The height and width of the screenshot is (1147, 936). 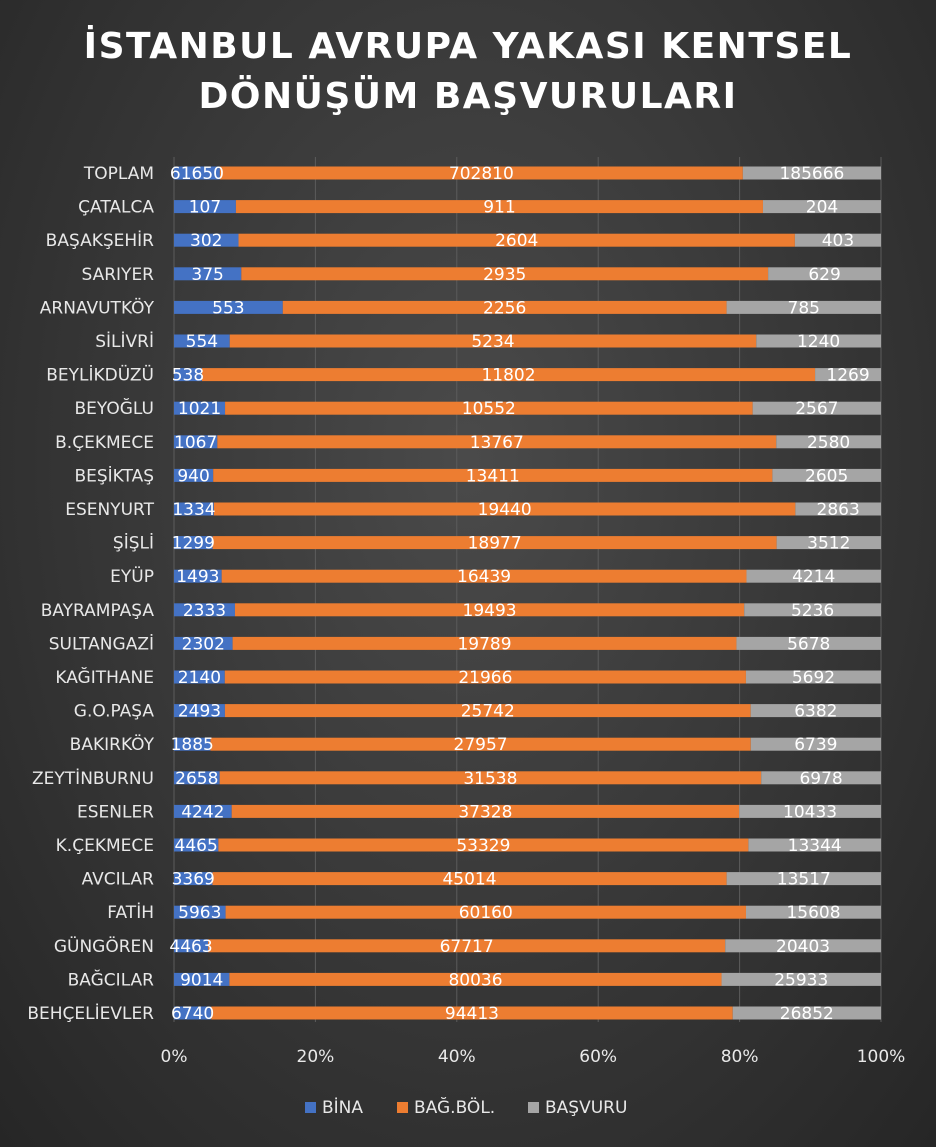 What do you see at coordinates (740, 1057) in the screenshot?
I see `x-tick-label: 80%` at bounding box center [740, 1057].